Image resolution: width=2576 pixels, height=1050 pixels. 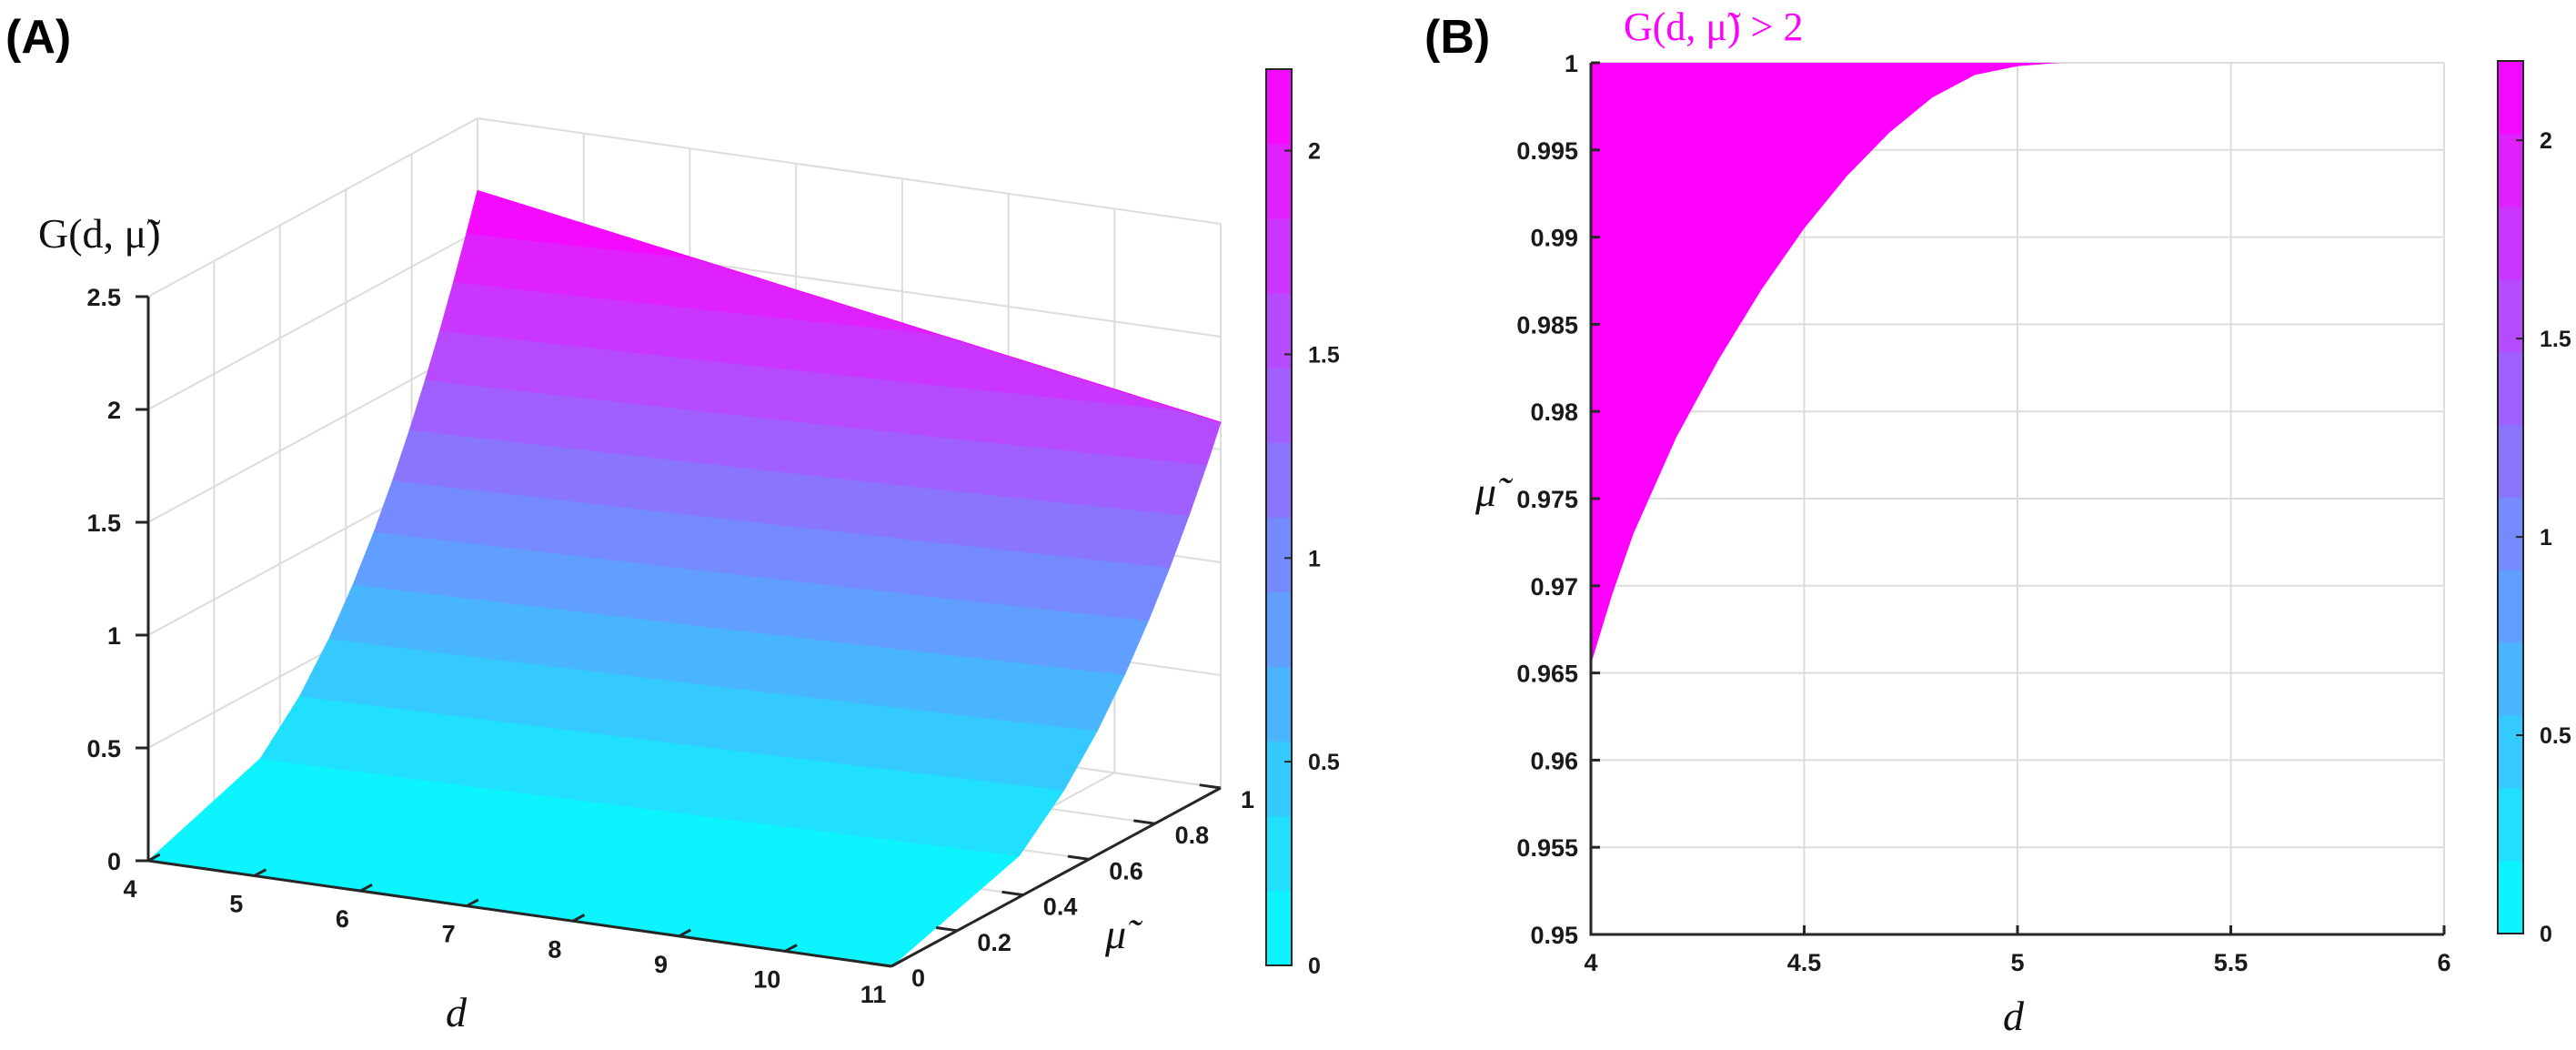 I want to click on x-tick-label: 10, so click(x=766, y=979).